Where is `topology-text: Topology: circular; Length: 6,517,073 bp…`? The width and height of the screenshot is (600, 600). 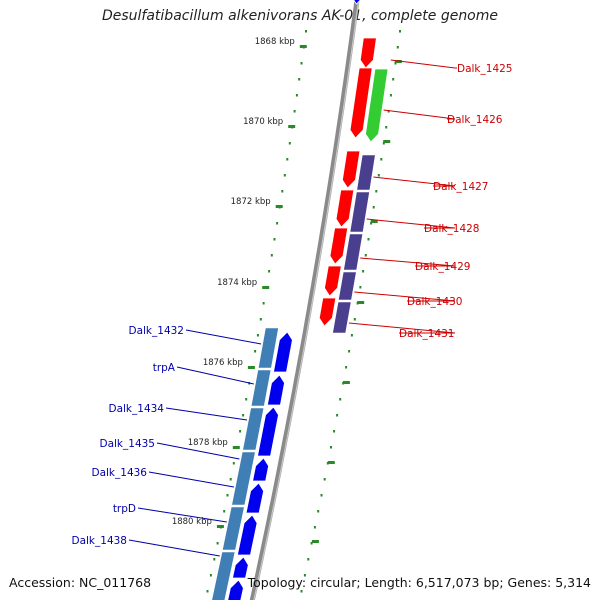 topology-text: Topology: circular; Length: 6,517,073 bp… is located at coordinates (419, 582).